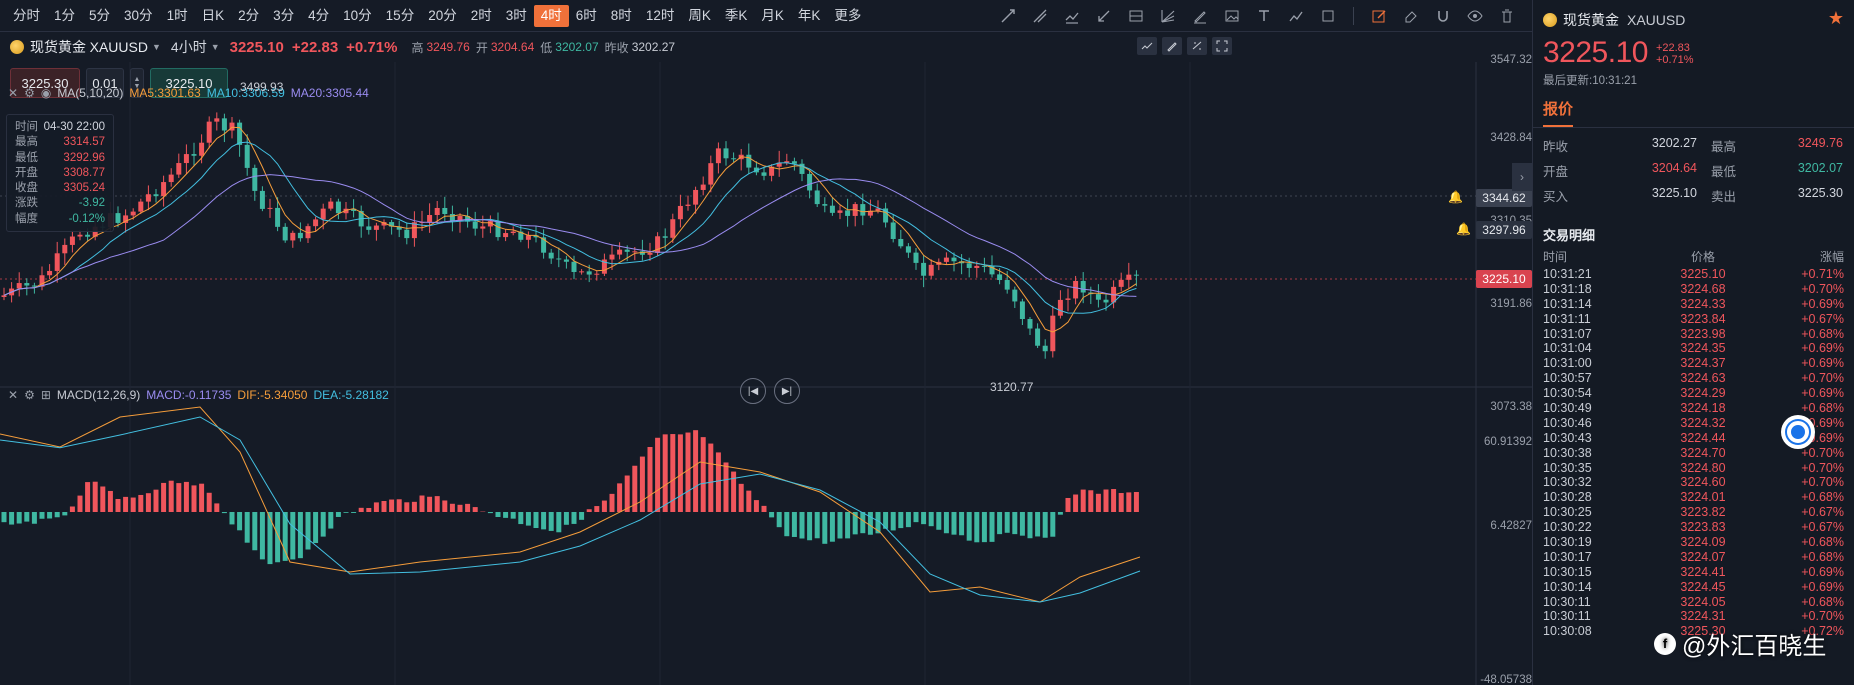 This screenshot has height=685, width=1854. What do you see at coordinates (809, 15) in the screenshot?
I see `interval-21: 年K` at bounding box center [809, 15].